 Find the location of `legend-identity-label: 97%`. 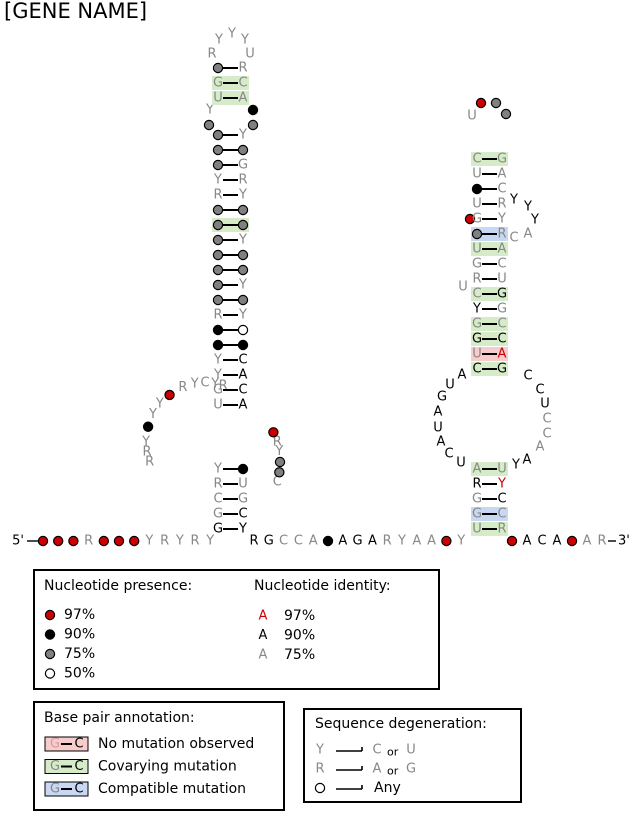

legend-identity-label: 97% is located at coordinates (299, 616).